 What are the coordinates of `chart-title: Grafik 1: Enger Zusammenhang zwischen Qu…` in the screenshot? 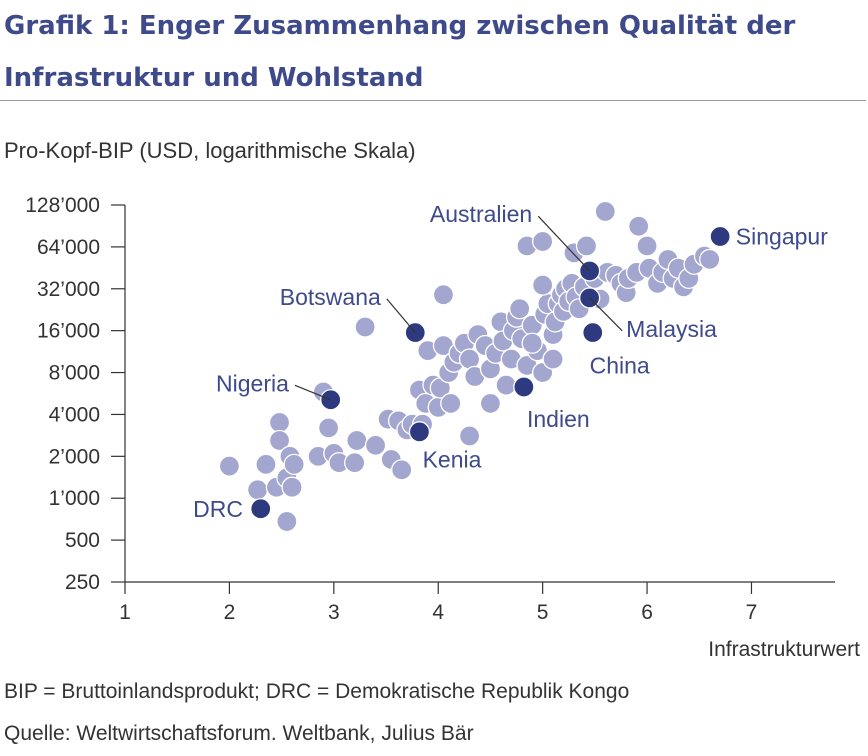 It's located at (400, 52).